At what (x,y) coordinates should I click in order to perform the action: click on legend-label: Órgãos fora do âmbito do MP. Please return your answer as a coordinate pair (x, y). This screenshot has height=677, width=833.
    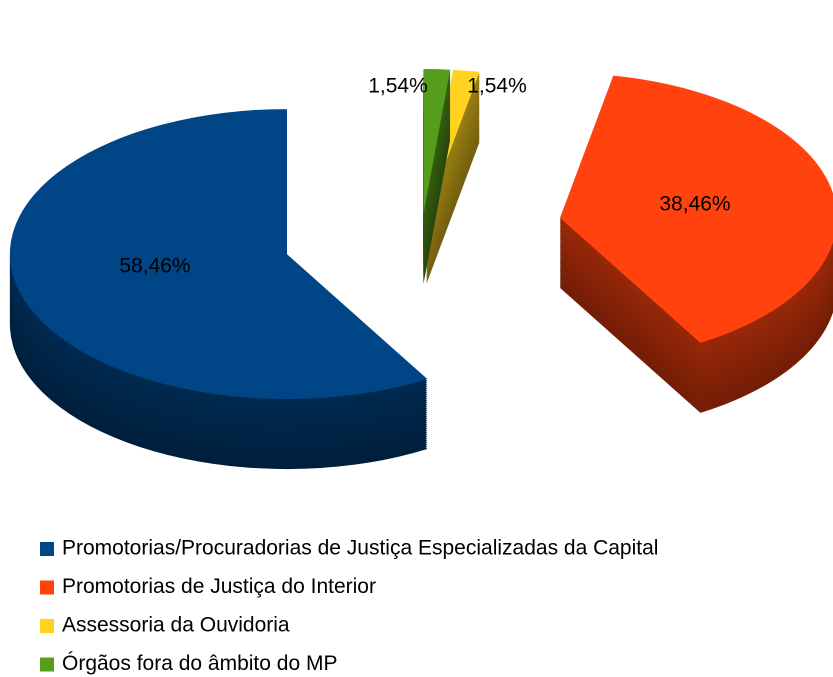
    Looking at the image, I should click on (199, 663).